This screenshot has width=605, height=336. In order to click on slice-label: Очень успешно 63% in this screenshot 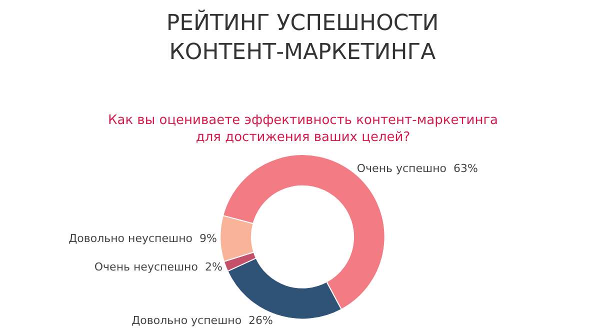, I will do `click(417, 168)`.